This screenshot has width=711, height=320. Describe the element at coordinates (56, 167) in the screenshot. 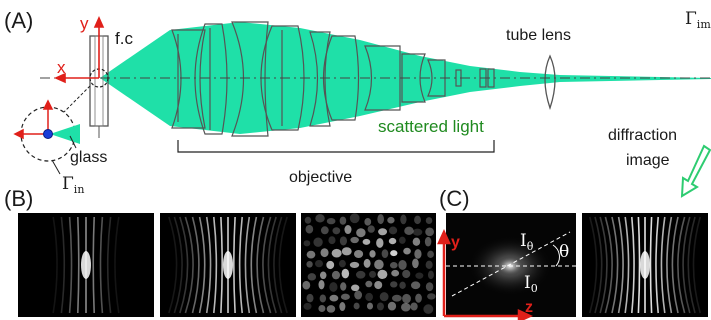

I see `gamma-in-leader` at that location.